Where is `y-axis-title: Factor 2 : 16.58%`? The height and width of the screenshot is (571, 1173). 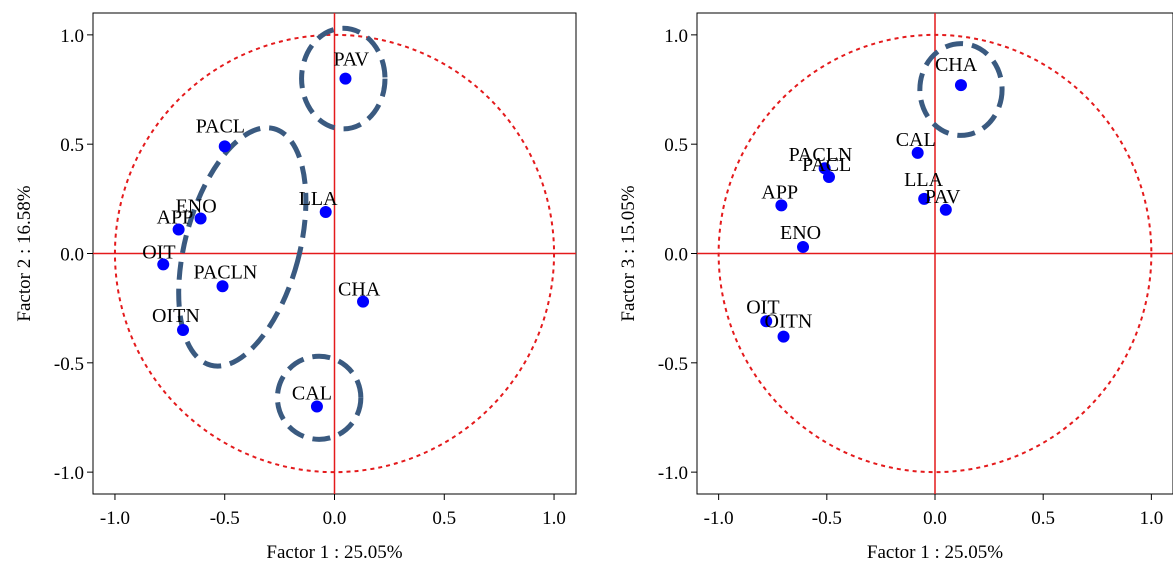 y-axis-title: Factor 2 : 16.58% is located at coordinates (24, 253).